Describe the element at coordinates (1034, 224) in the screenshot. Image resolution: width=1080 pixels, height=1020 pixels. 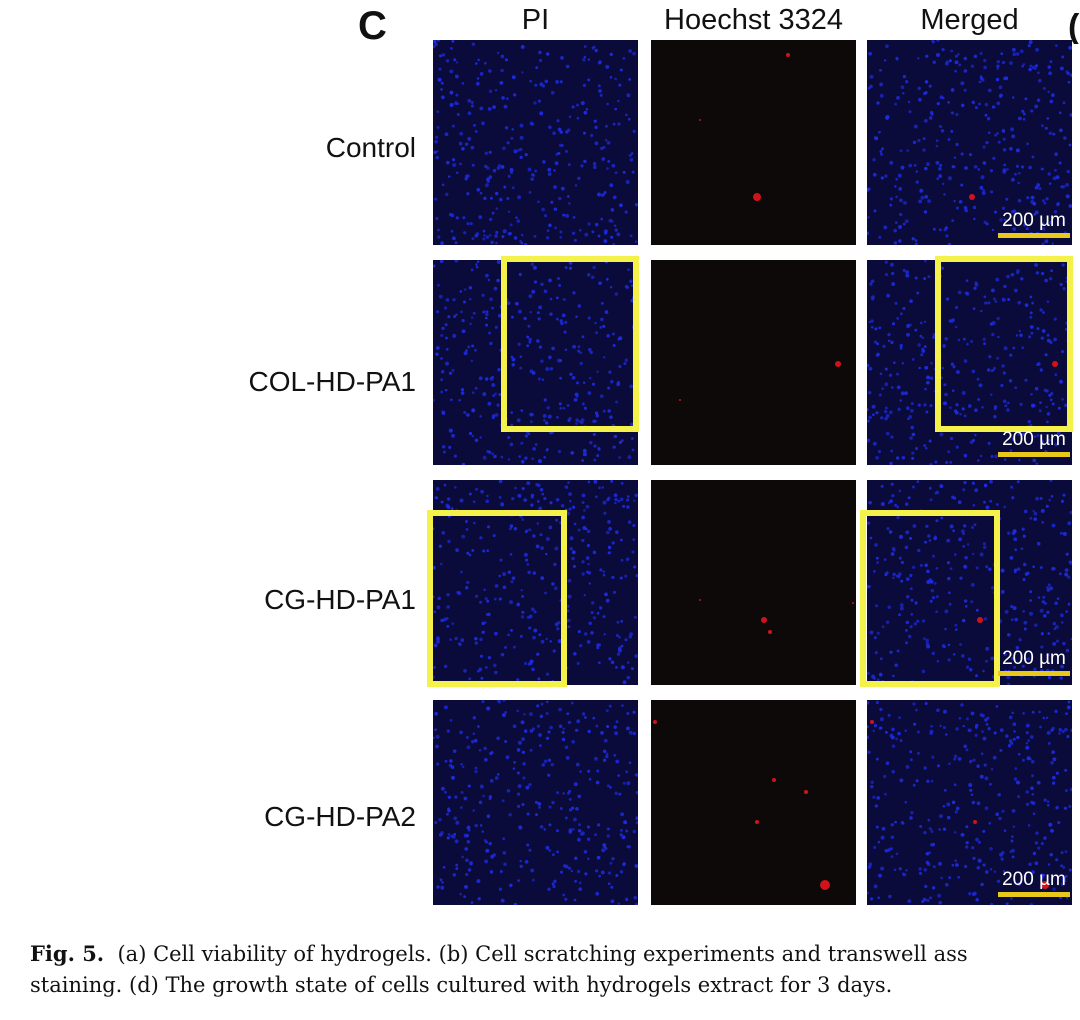
I see `scale-bar-control: 200 µm` at that location.